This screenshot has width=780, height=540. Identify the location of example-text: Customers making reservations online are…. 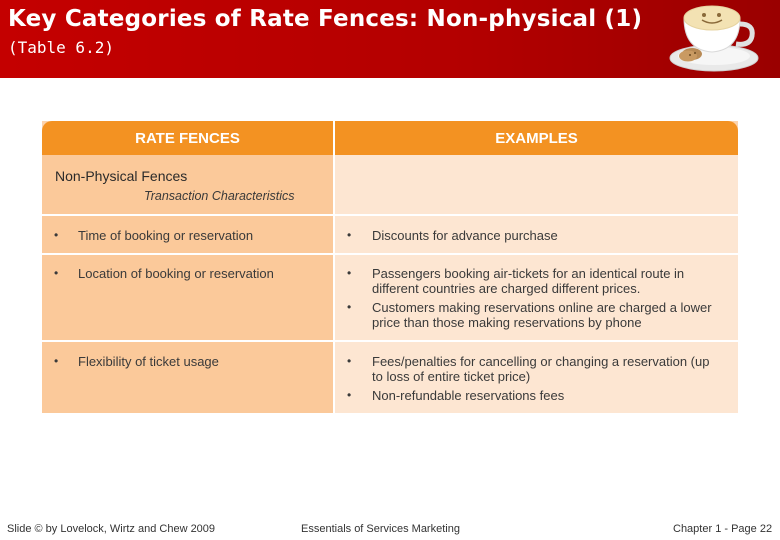
(542, 315).